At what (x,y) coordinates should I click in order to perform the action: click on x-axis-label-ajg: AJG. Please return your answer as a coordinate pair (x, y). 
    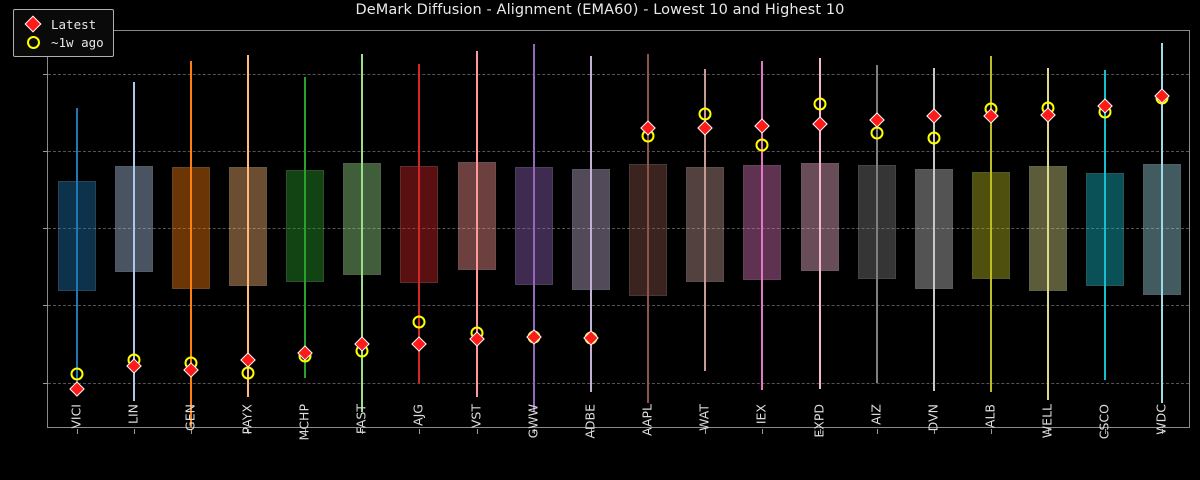
    Looking at the image, I should click on (418, 415).